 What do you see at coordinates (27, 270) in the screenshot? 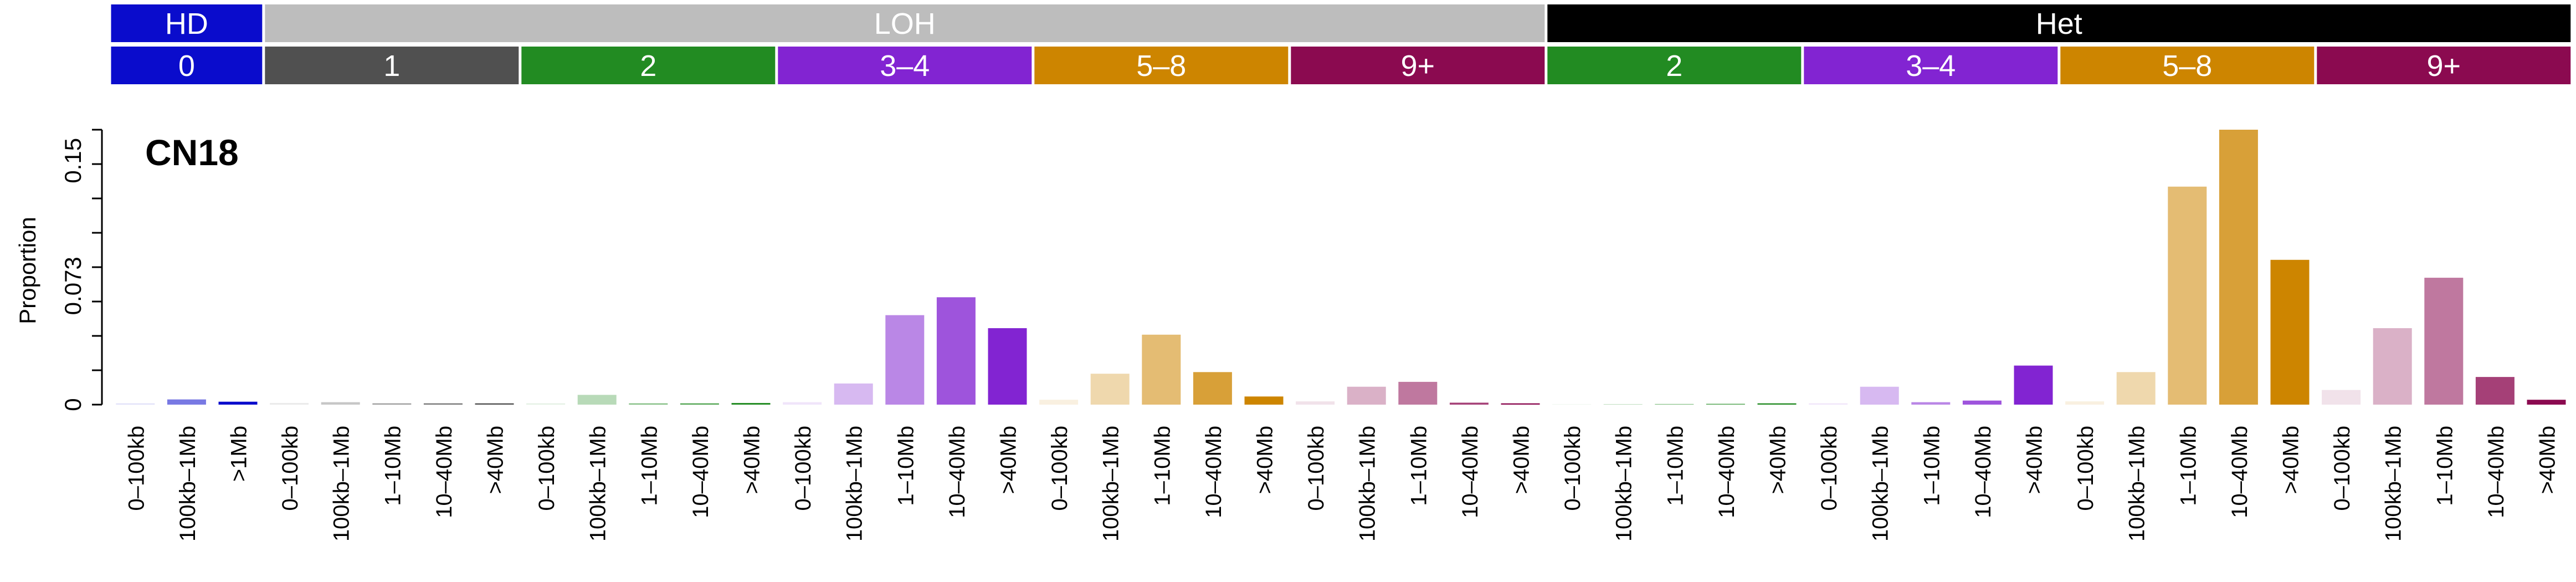
I see `y-axis-label: Proportion` at bounding box center [27, 270].